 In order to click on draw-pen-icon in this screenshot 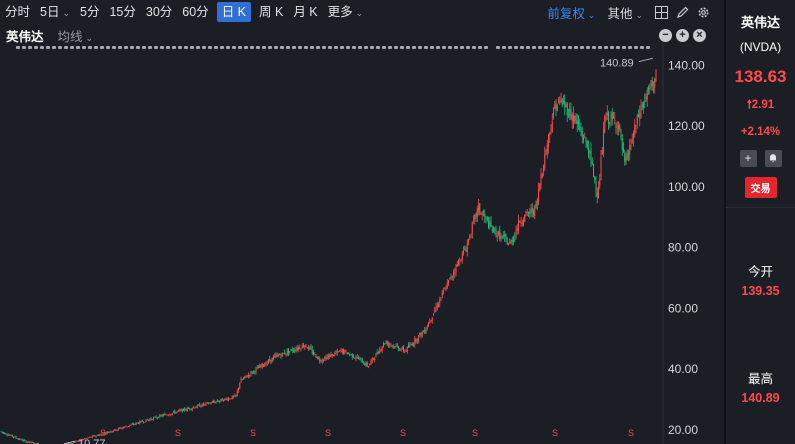, I will do `click(682, 12)`.